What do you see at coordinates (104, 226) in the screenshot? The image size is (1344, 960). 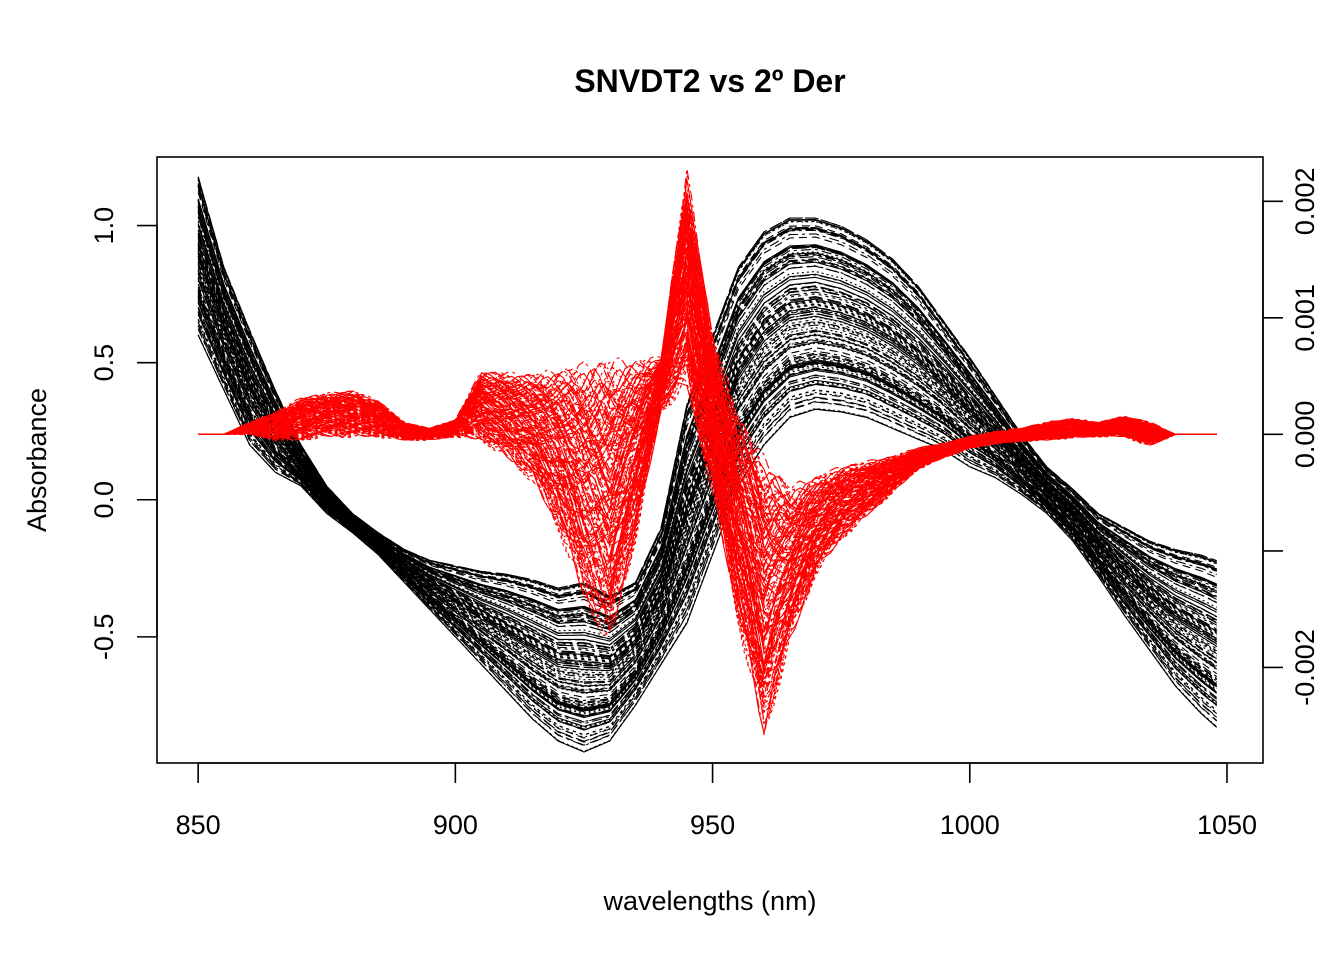 I see `y-tick-label: 1.0` at bounding box center [104, 226].